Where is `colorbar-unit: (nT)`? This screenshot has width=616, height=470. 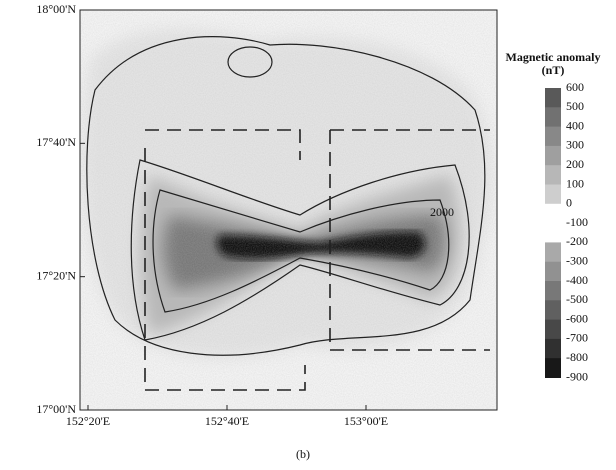
colorbar-unit: (nT) is located at coordinates (553, 70).